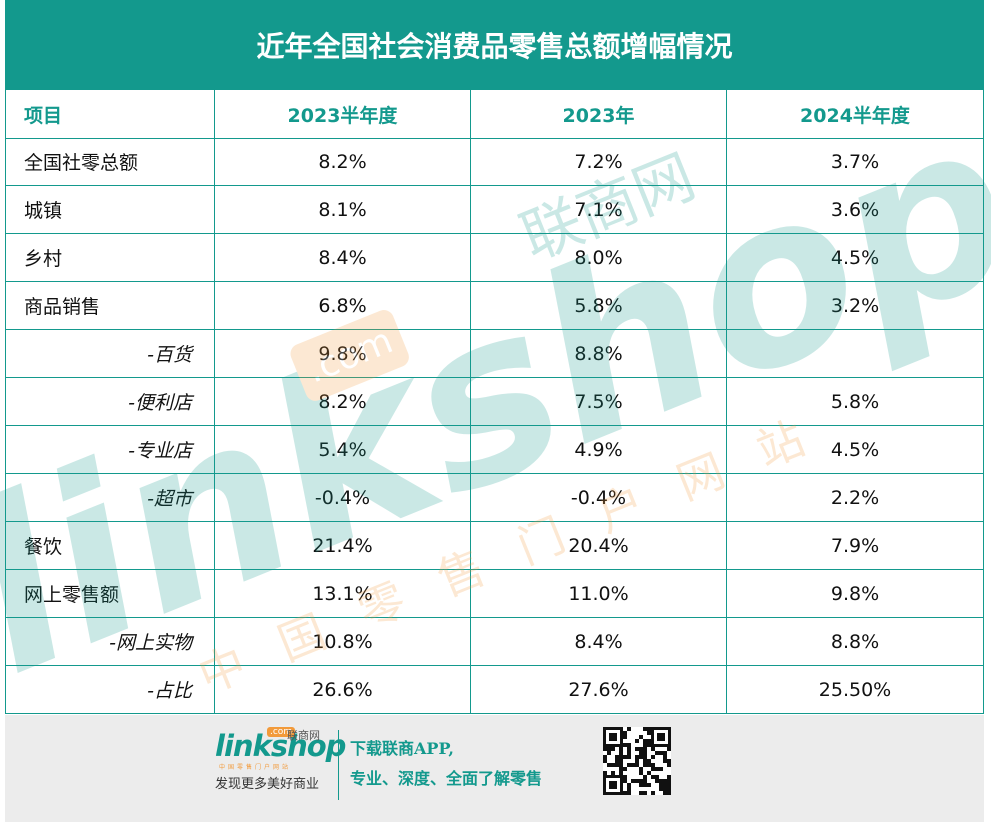 This screenshot has width=991, height=822. Describe the element at coordinates (110, 498) in the screenshot. I see `row-label: -超市` at that location.